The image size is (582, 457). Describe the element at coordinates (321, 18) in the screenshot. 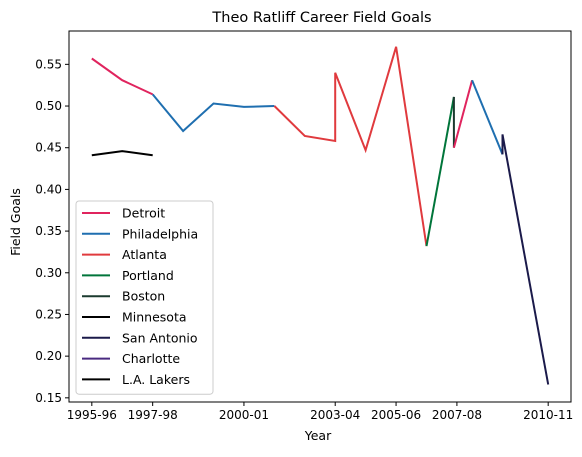

I see `chart-title: Theo Ratliff Career Field Goals` at that location.